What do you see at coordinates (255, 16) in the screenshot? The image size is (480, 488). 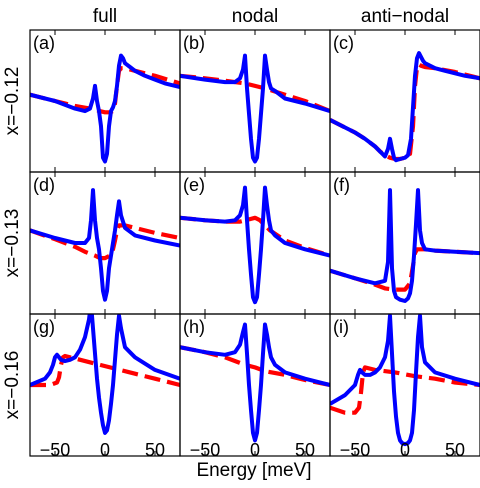 I see `column-title: nodal` at bounding box center [255, 16].